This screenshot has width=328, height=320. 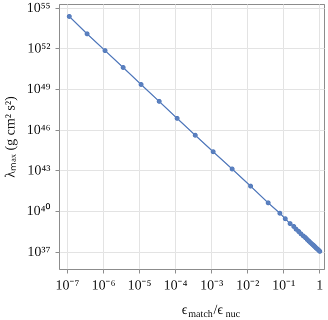 I want to click on x-tick-label: 10⁻⁵, so click(x=140, y=286).